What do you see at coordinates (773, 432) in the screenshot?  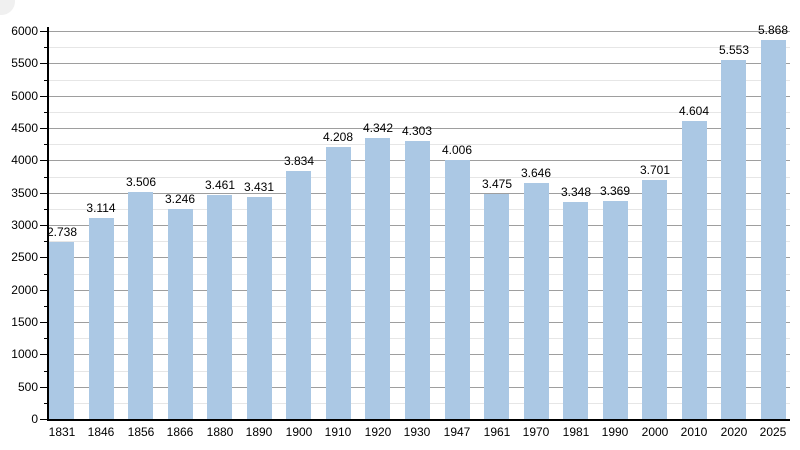 I see `x-axis-tick-label: 2025` at bounding box center [773, 432].